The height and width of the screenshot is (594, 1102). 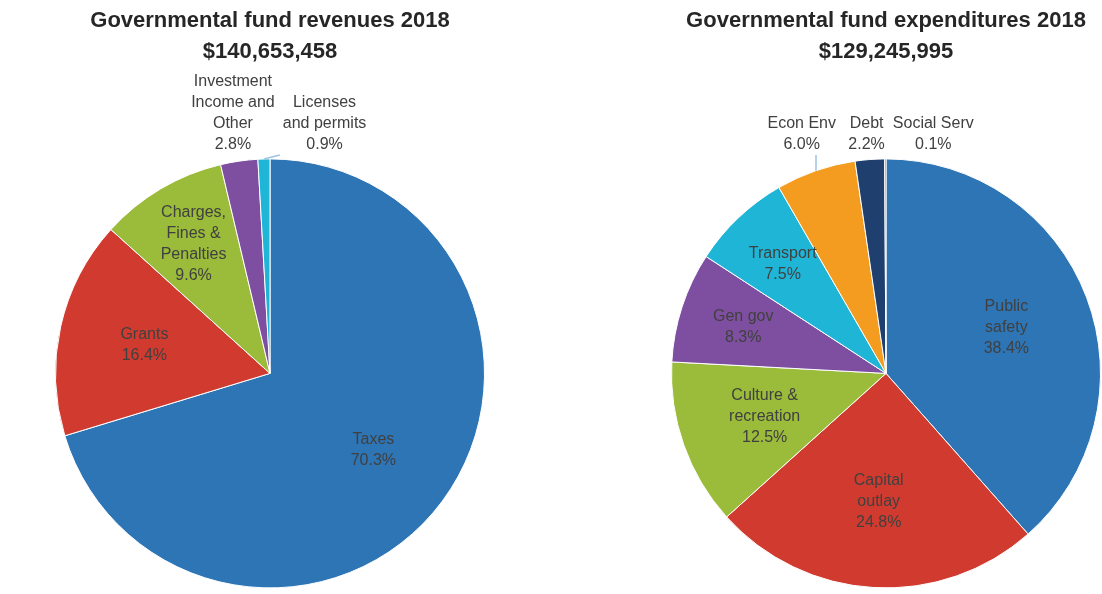 What do you see at coordinates (743, 315) in the screenshot?
I see `slice-label: Gen gov` at bounding box center [743, 315].